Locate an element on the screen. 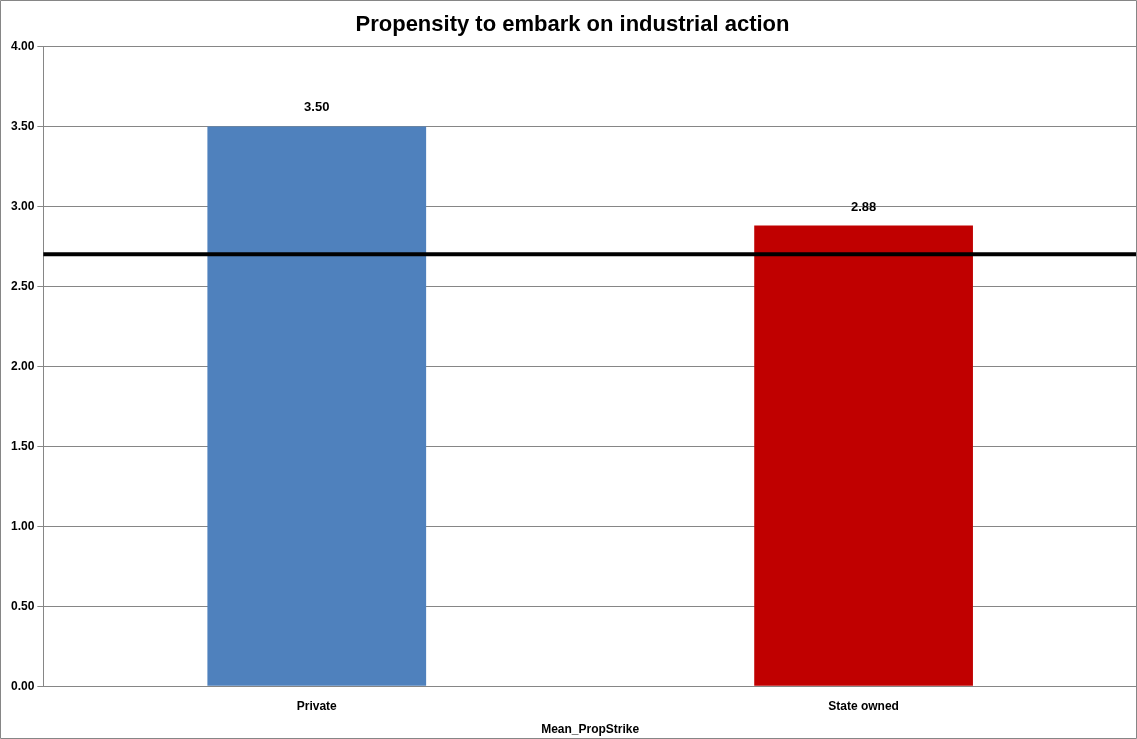 This screenshot has width=1137, height=739. y-tick-label: 2.00 is located at coordinates (23, 365).